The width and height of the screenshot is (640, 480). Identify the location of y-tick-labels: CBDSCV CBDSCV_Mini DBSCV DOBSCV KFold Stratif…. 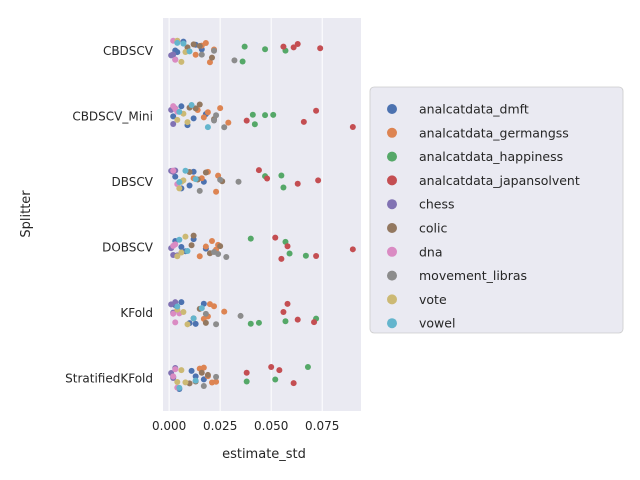
(109, 215).